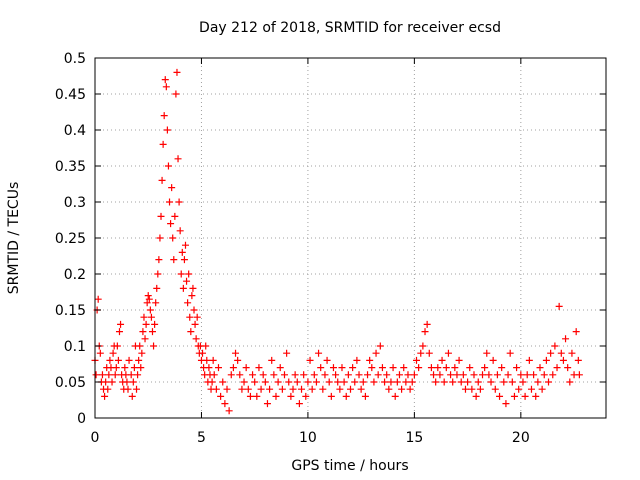 This screenshot has height=480, width=640. What do you see at coordinates (201, 438) in the screenshot?
I see `x-tick-label: 5` at bounding box center [201, 438].